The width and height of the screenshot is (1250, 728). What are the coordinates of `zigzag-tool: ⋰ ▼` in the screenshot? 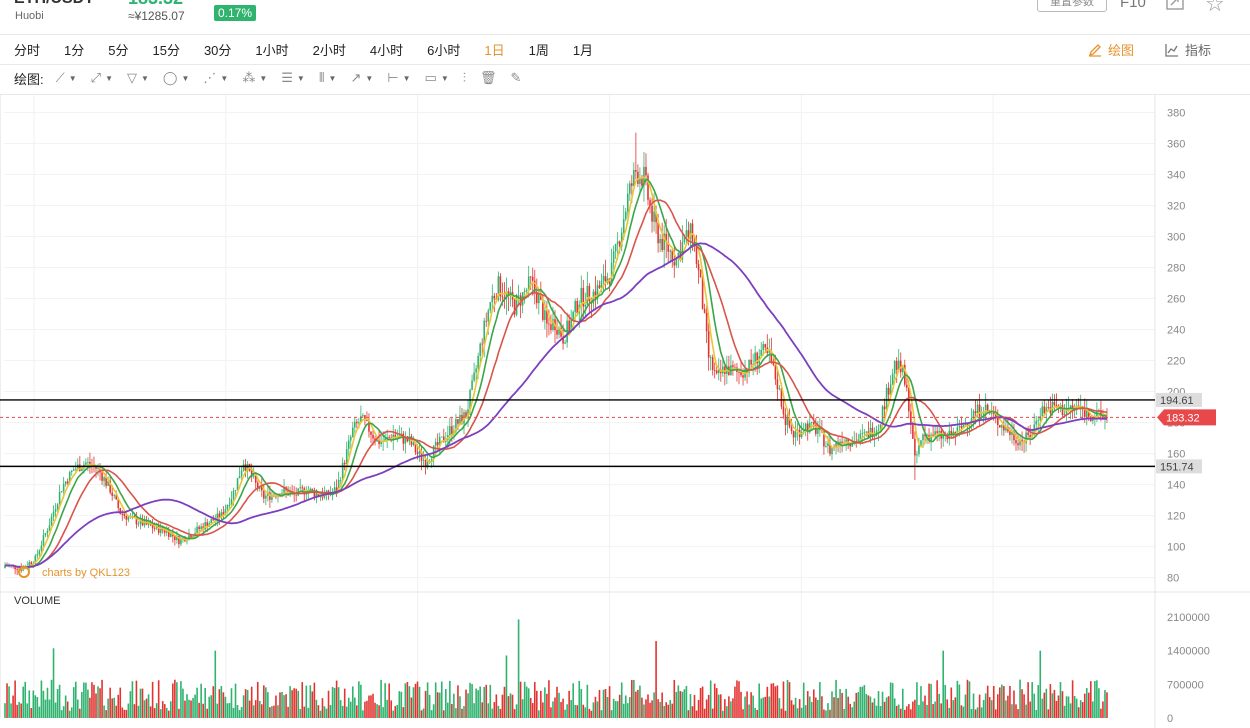 It's located at (215, 78).